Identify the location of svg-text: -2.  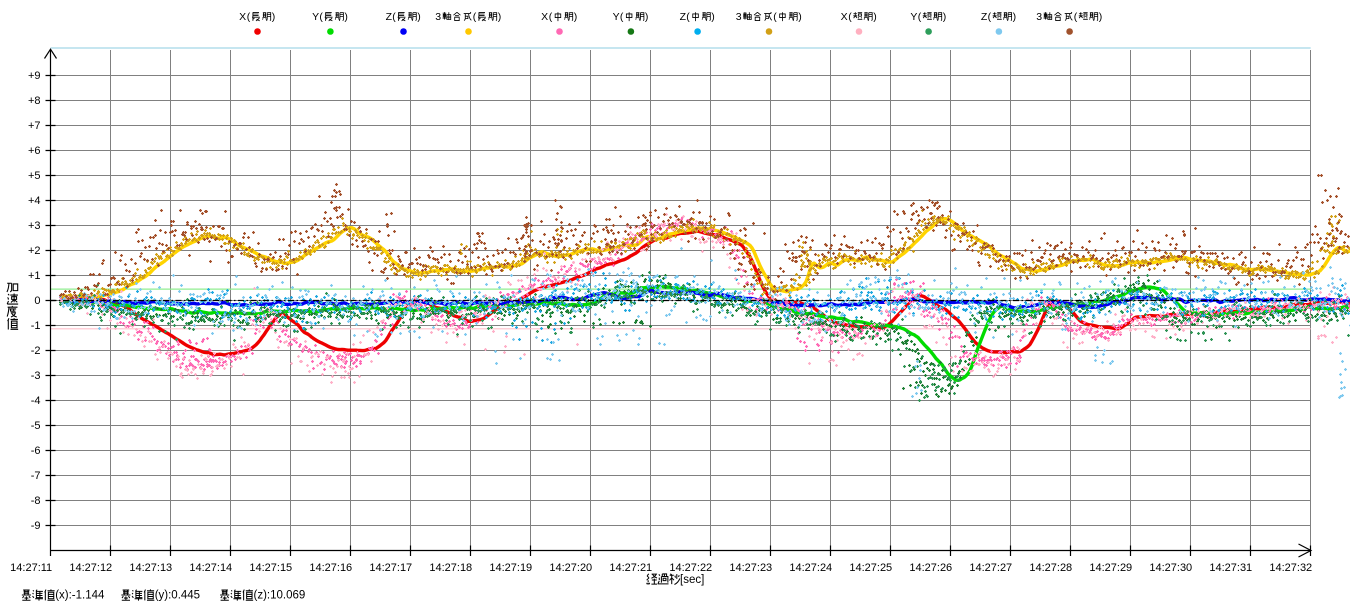
(36, 351).